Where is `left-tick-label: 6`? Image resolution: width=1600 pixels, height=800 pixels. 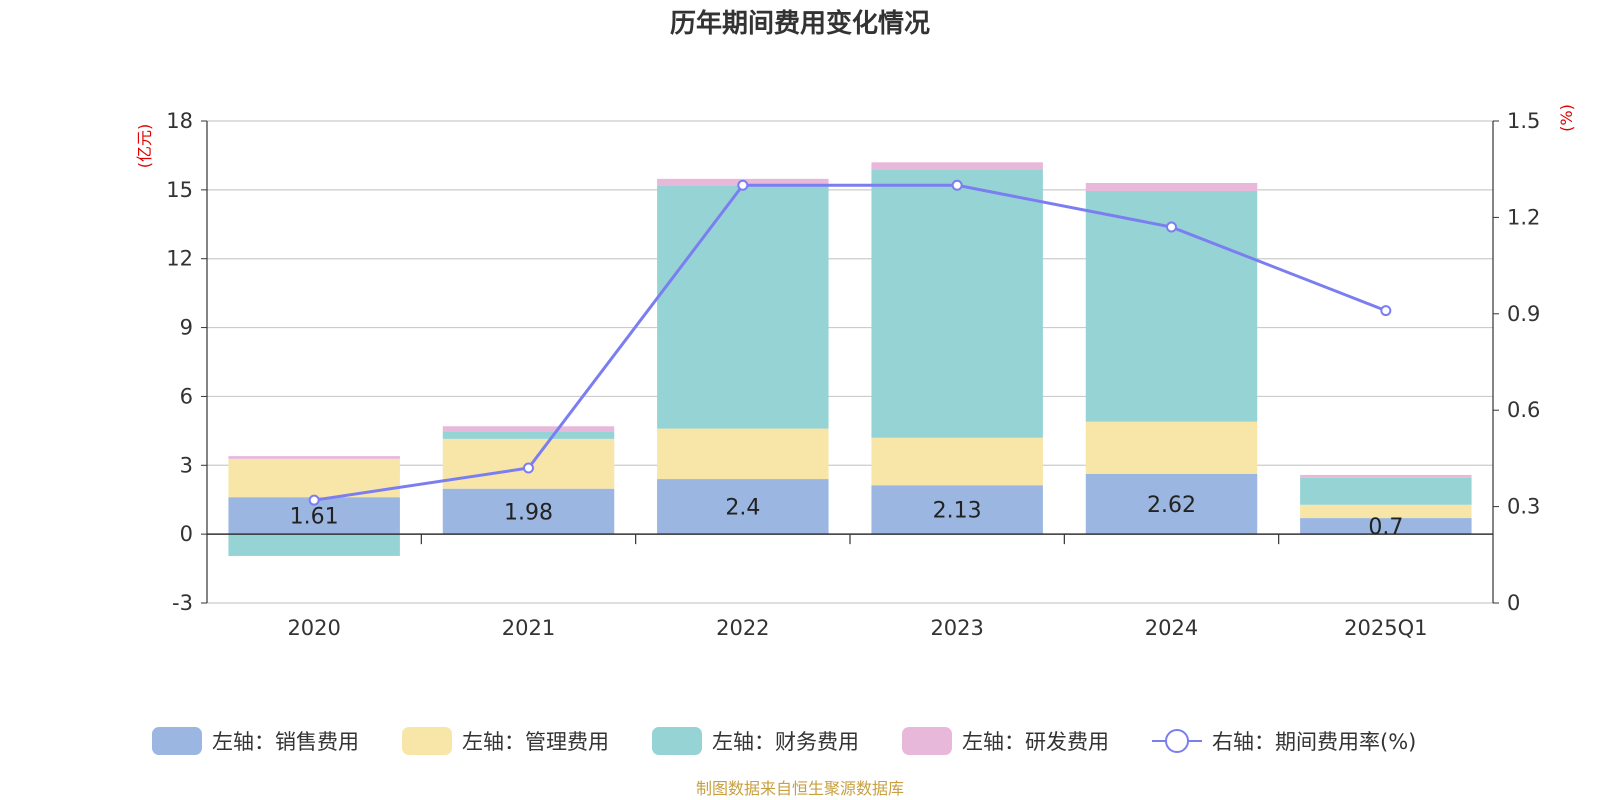 left-tick-label: 6 is located at coordinates (186, 396).